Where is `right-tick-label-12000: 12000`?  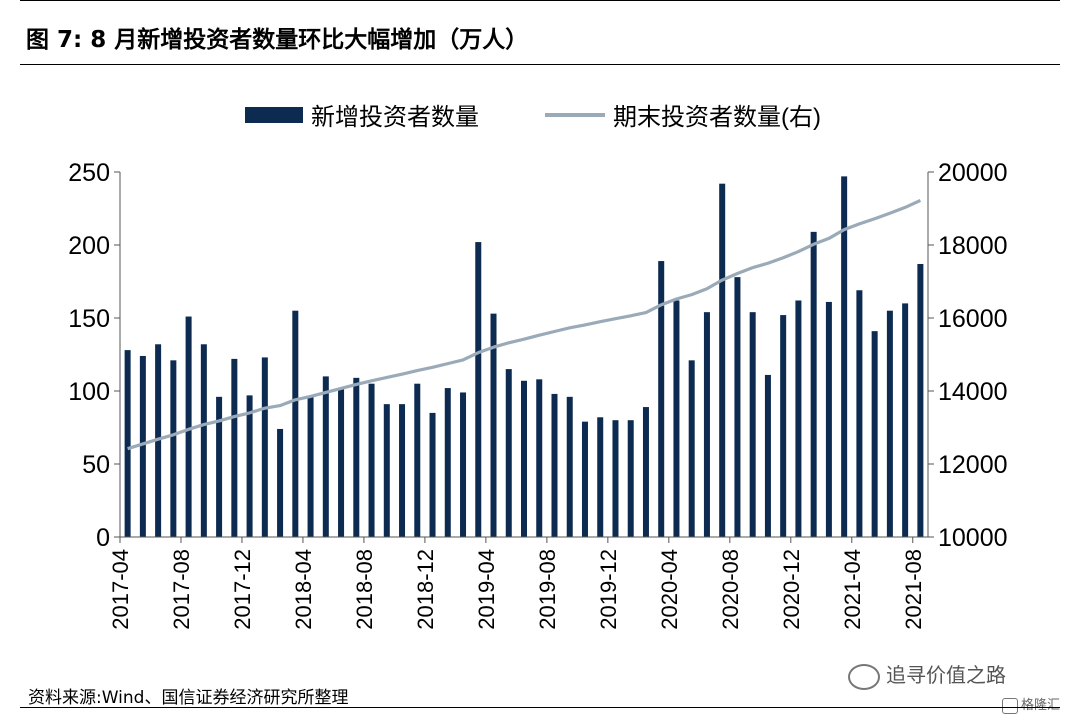
right-tick-label-12000: 12000 is located at coordinates (973, 465).